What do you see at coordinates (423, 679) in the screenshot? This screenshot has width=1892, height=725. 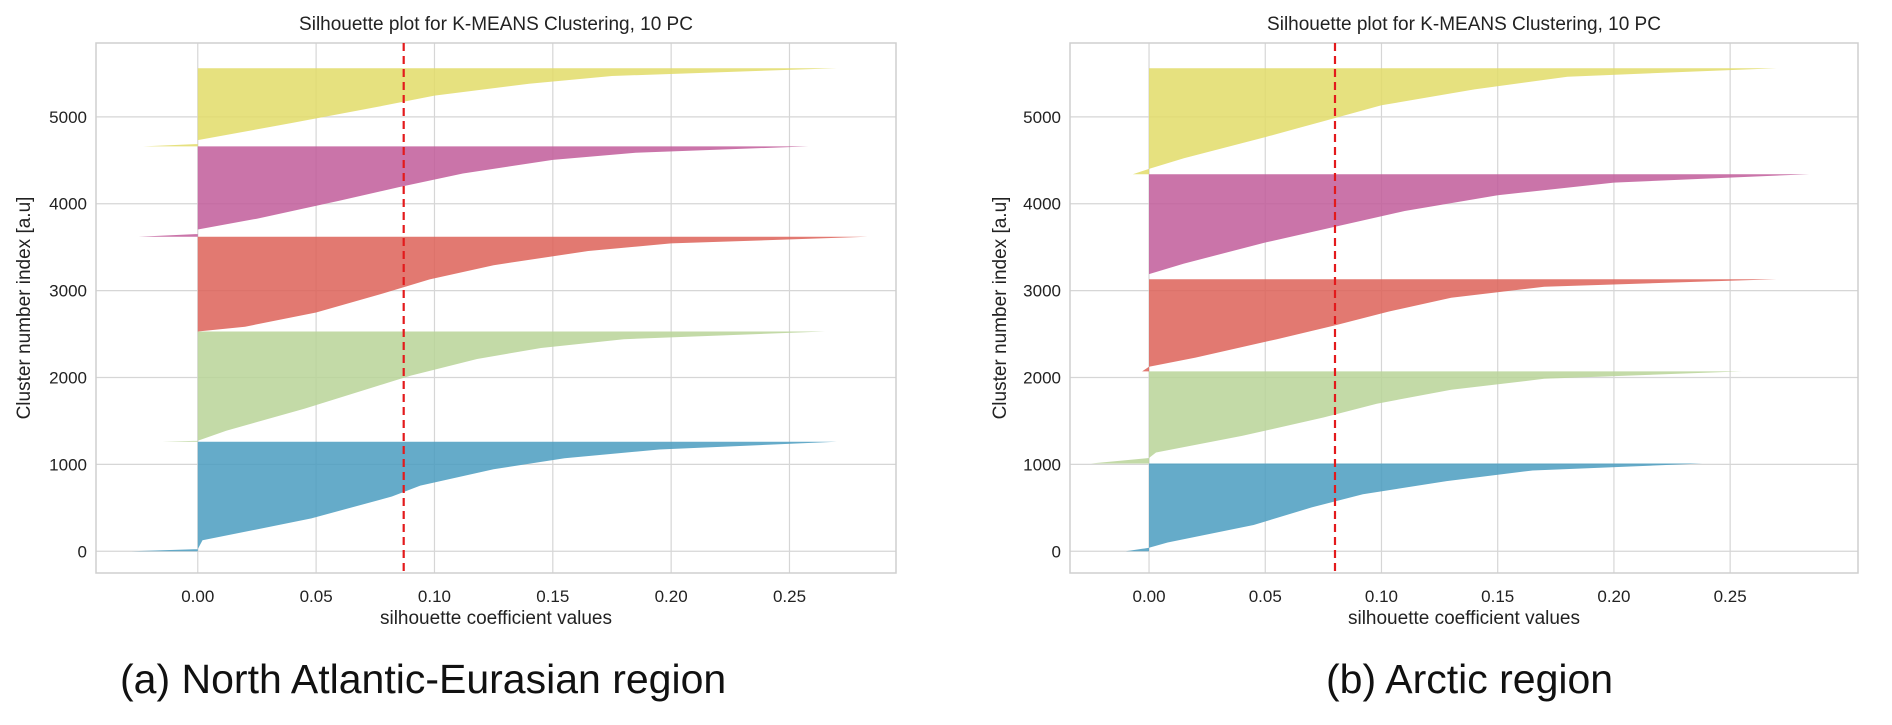 I see `caption-a: (a) North Atlantic-Eurasian region` at bounding box center [423, 679].